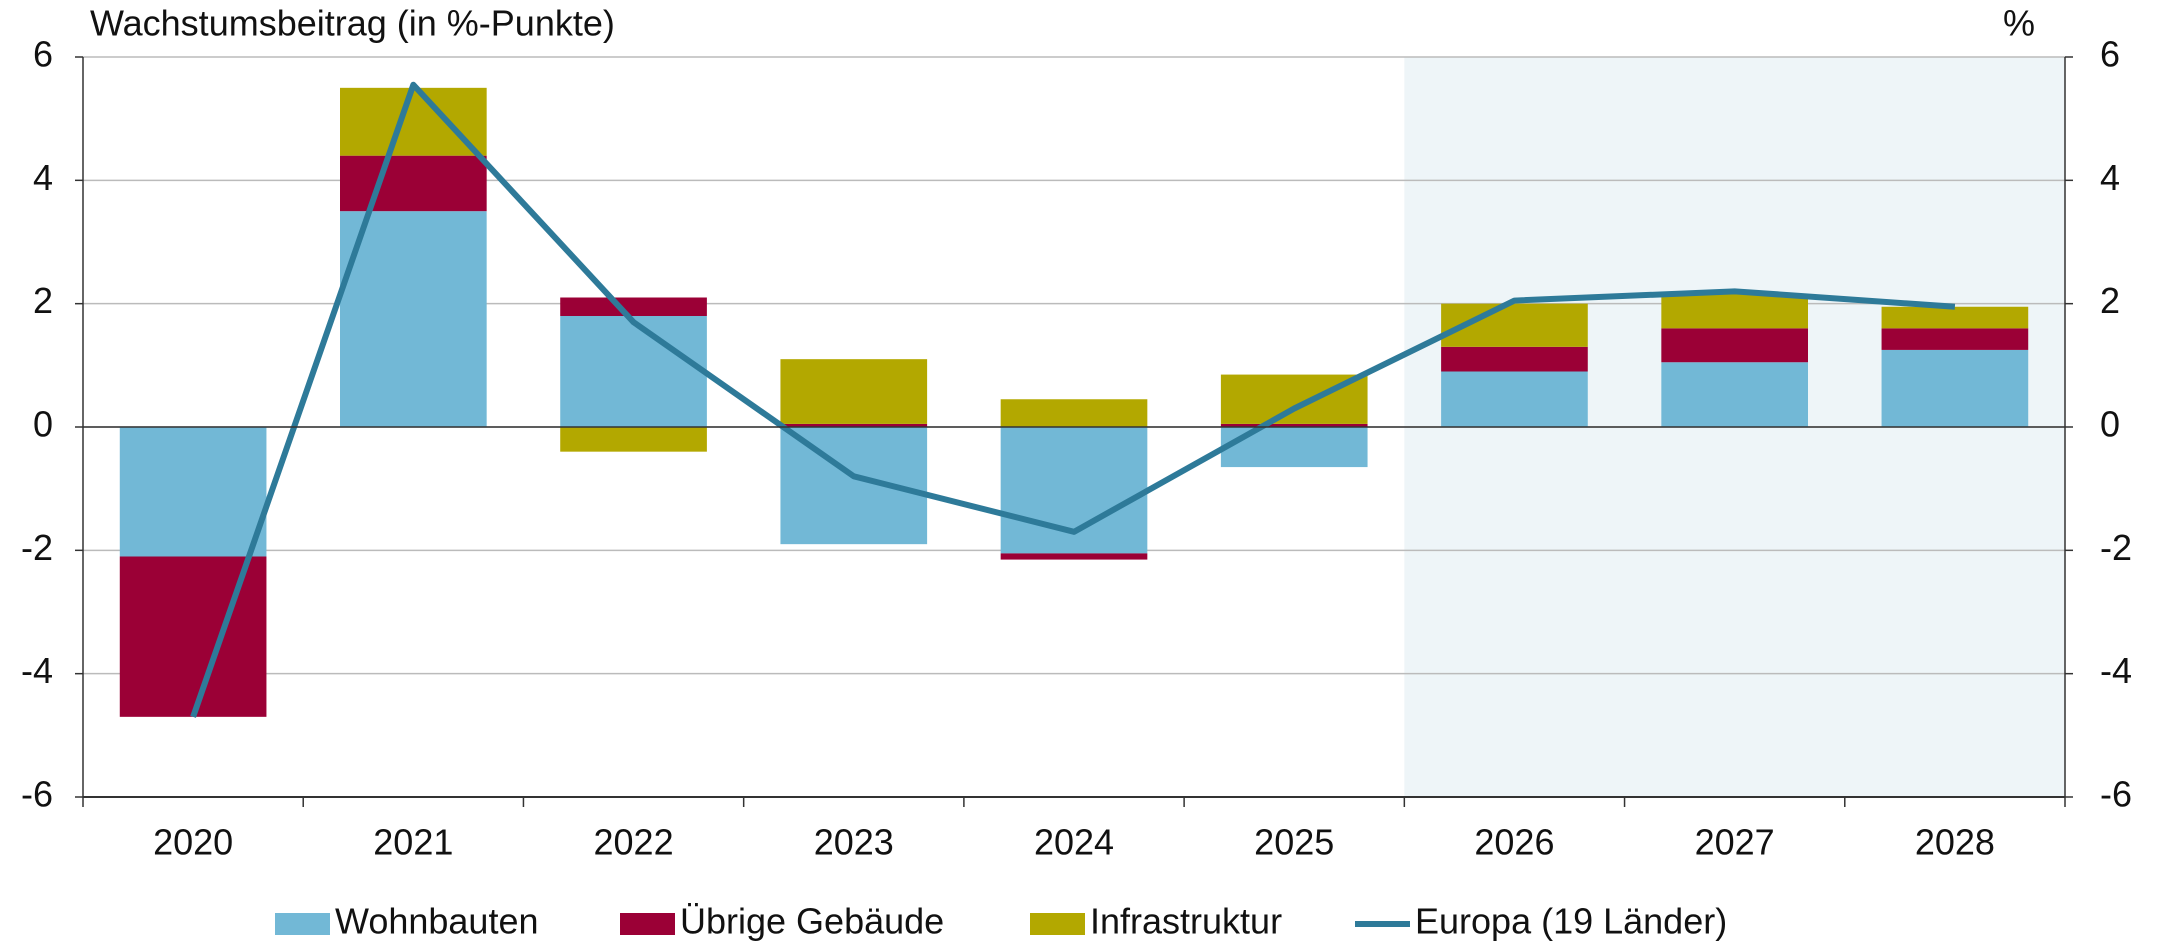 The width and height of the screenshot is (2162, 947). I want to click on x-tick-label: 2026, so click(1514, 842).